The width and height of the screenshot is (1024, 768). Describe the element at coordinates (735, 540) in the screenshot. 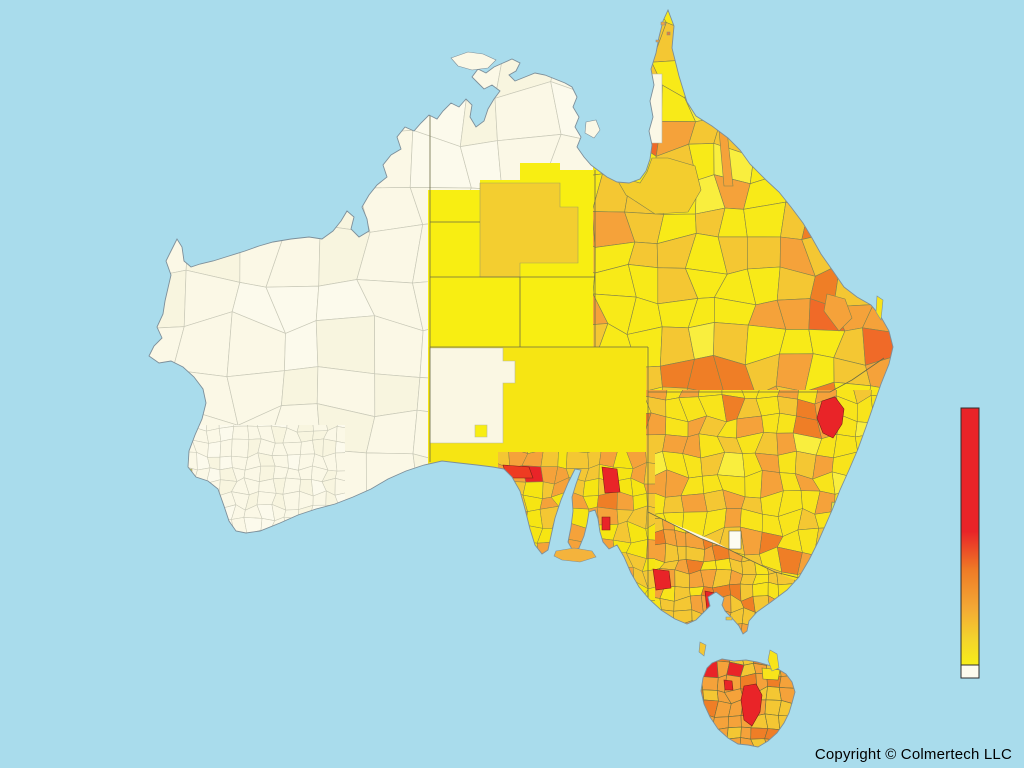

I see `nsw-white-region` at that location.